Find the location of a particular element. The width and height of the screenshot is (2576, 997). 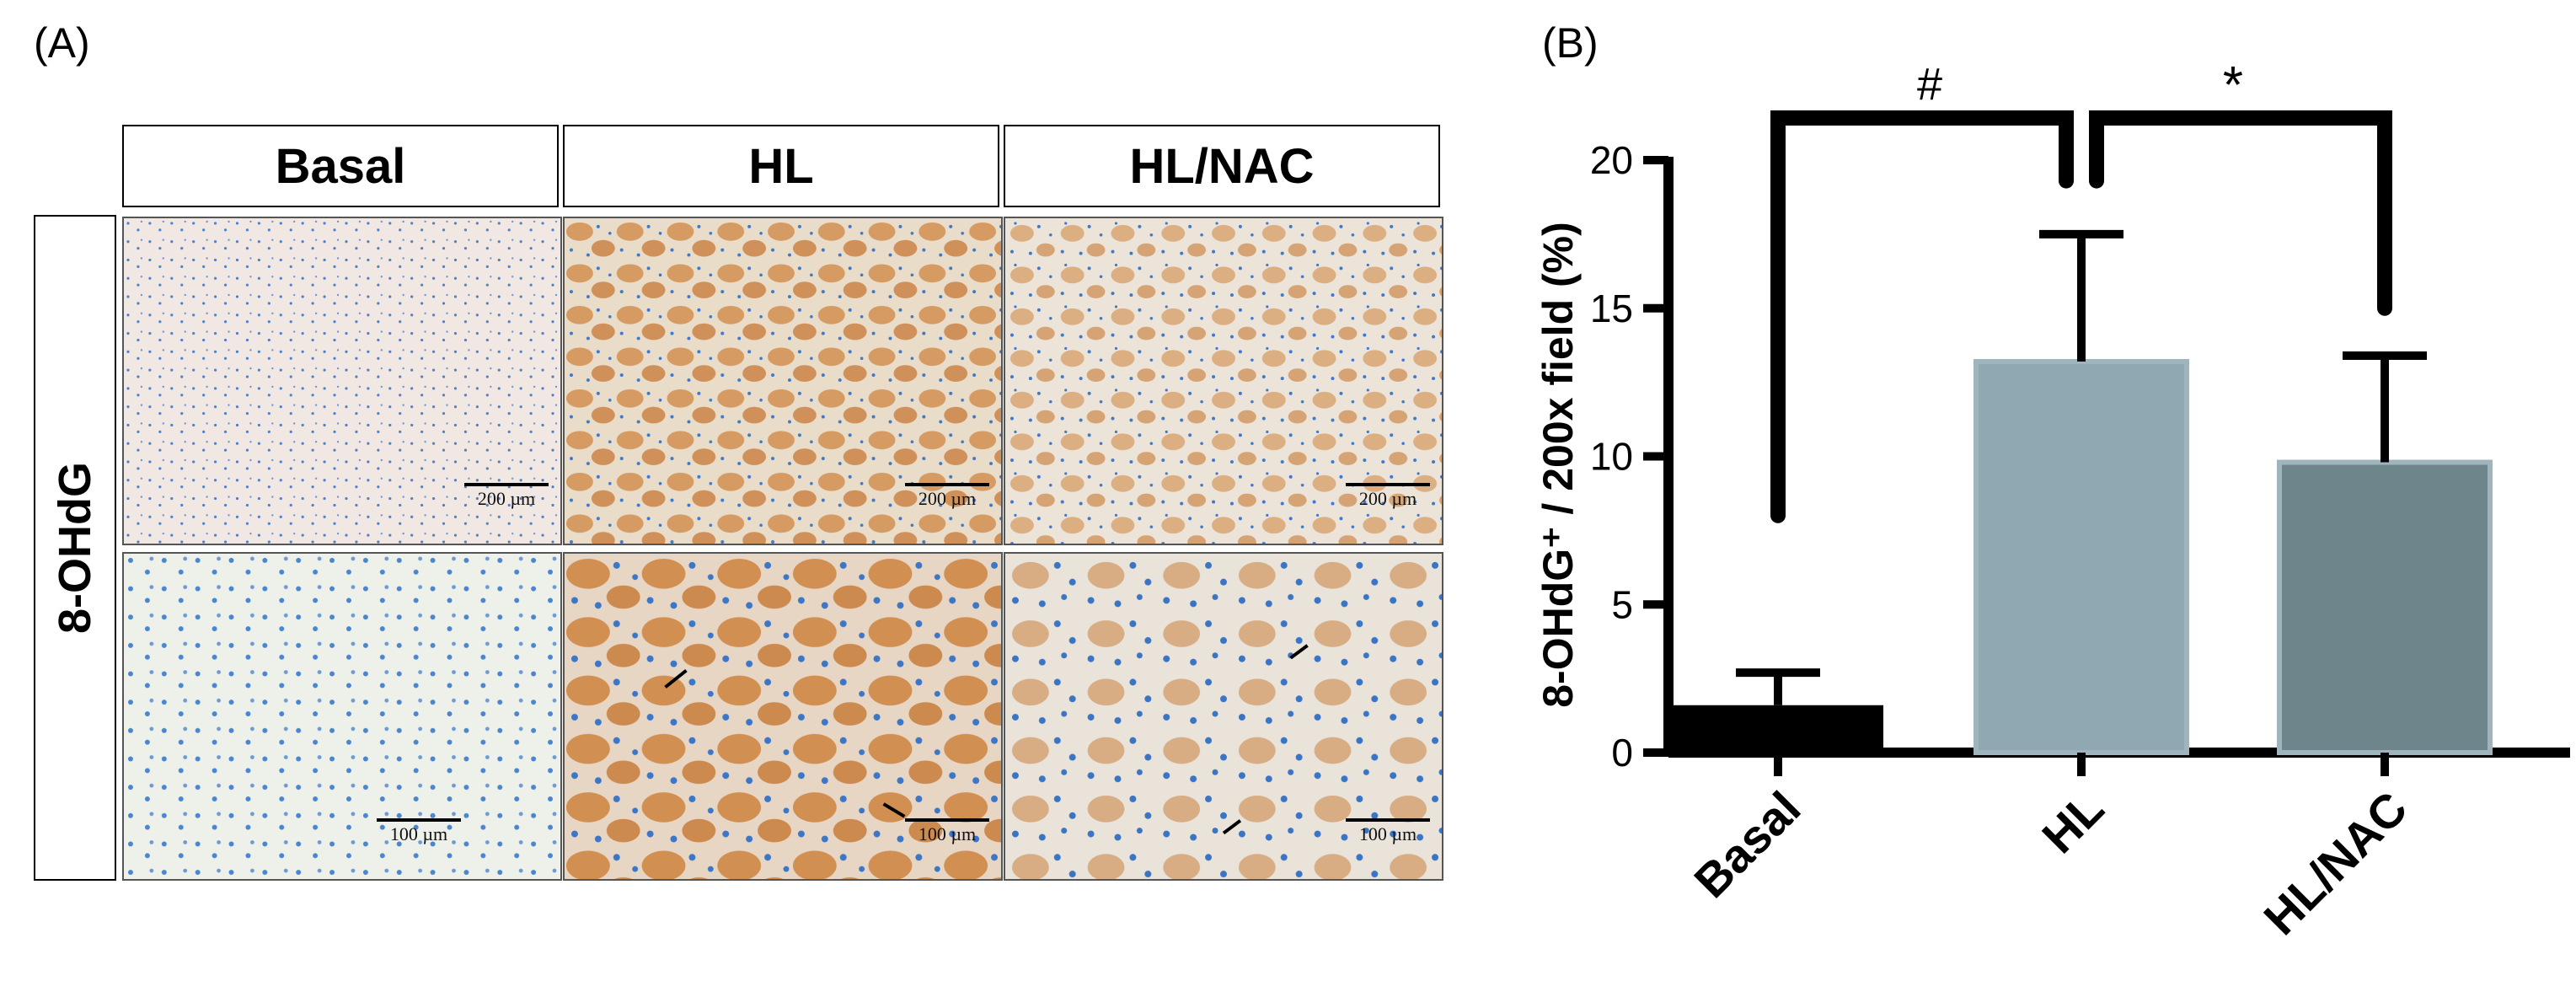

y-tick-label: 5 is located at coordinates (1622, 604).